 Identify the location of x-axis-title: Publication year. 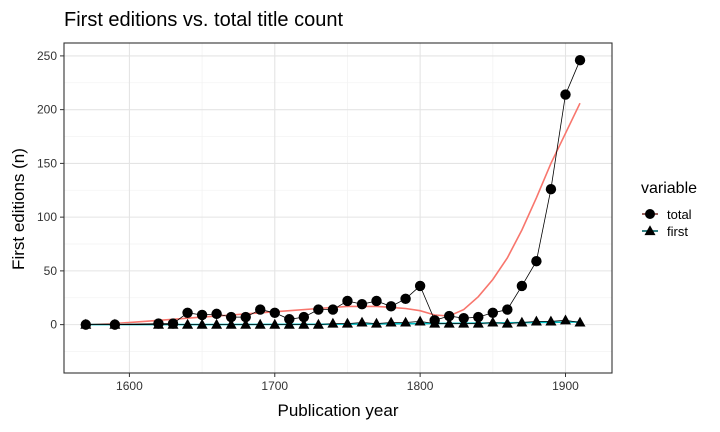
(338, 410).